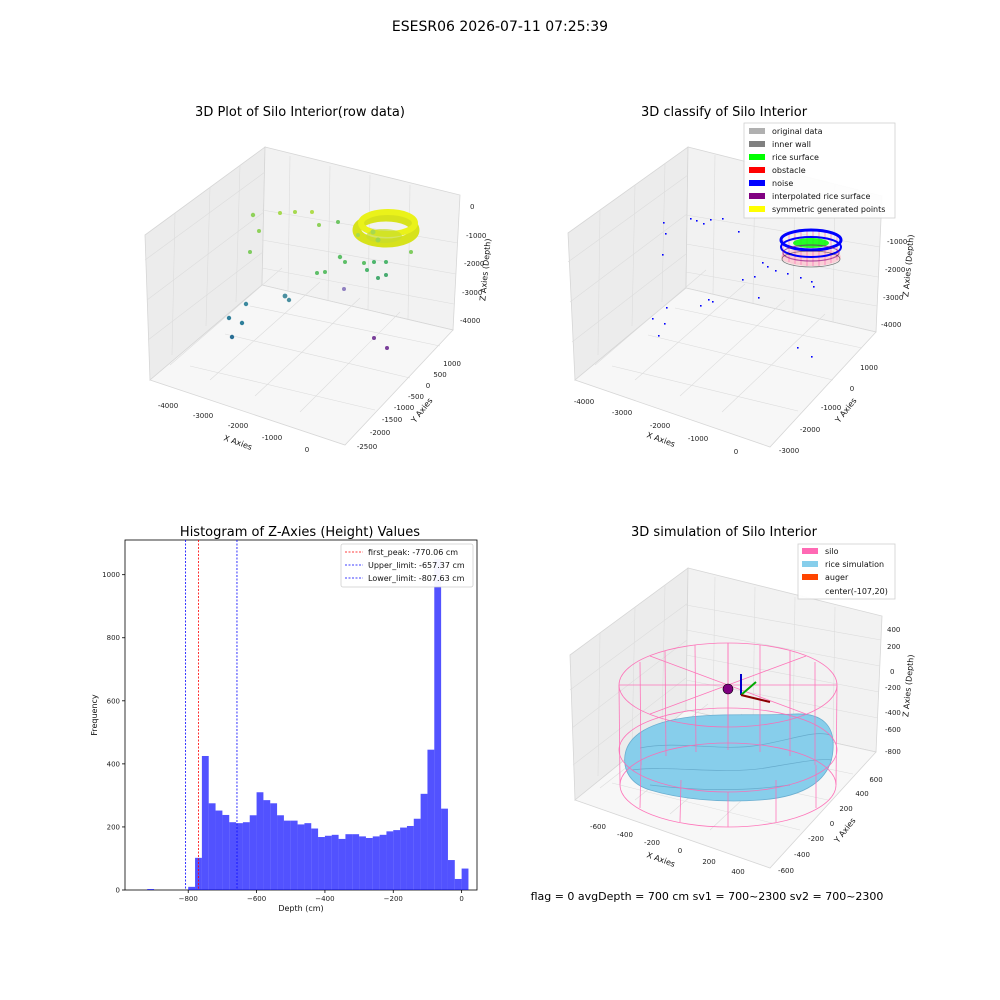  Describe the element at coordinates (622, 413) in the screenshot. I see `classify-x-tick: -3000` at that location.